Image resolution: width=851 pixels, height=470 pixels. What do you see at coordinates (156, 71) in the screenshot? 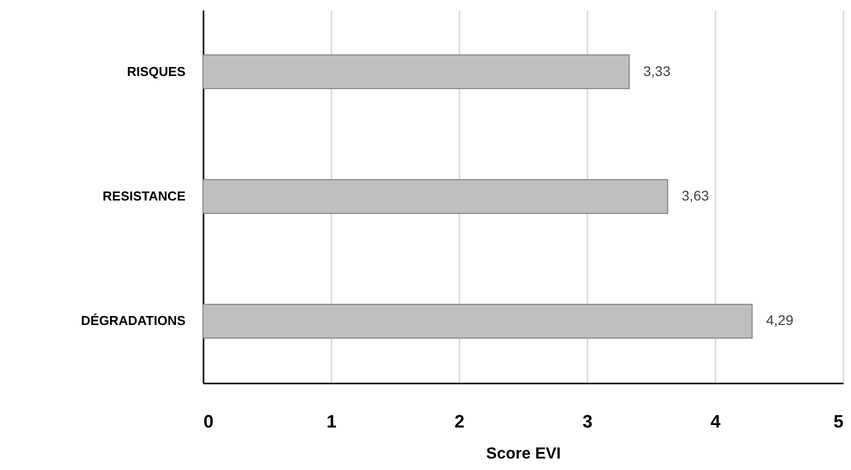
I see `y-tick-label: RISQUES` at bounding box center [156, 71].